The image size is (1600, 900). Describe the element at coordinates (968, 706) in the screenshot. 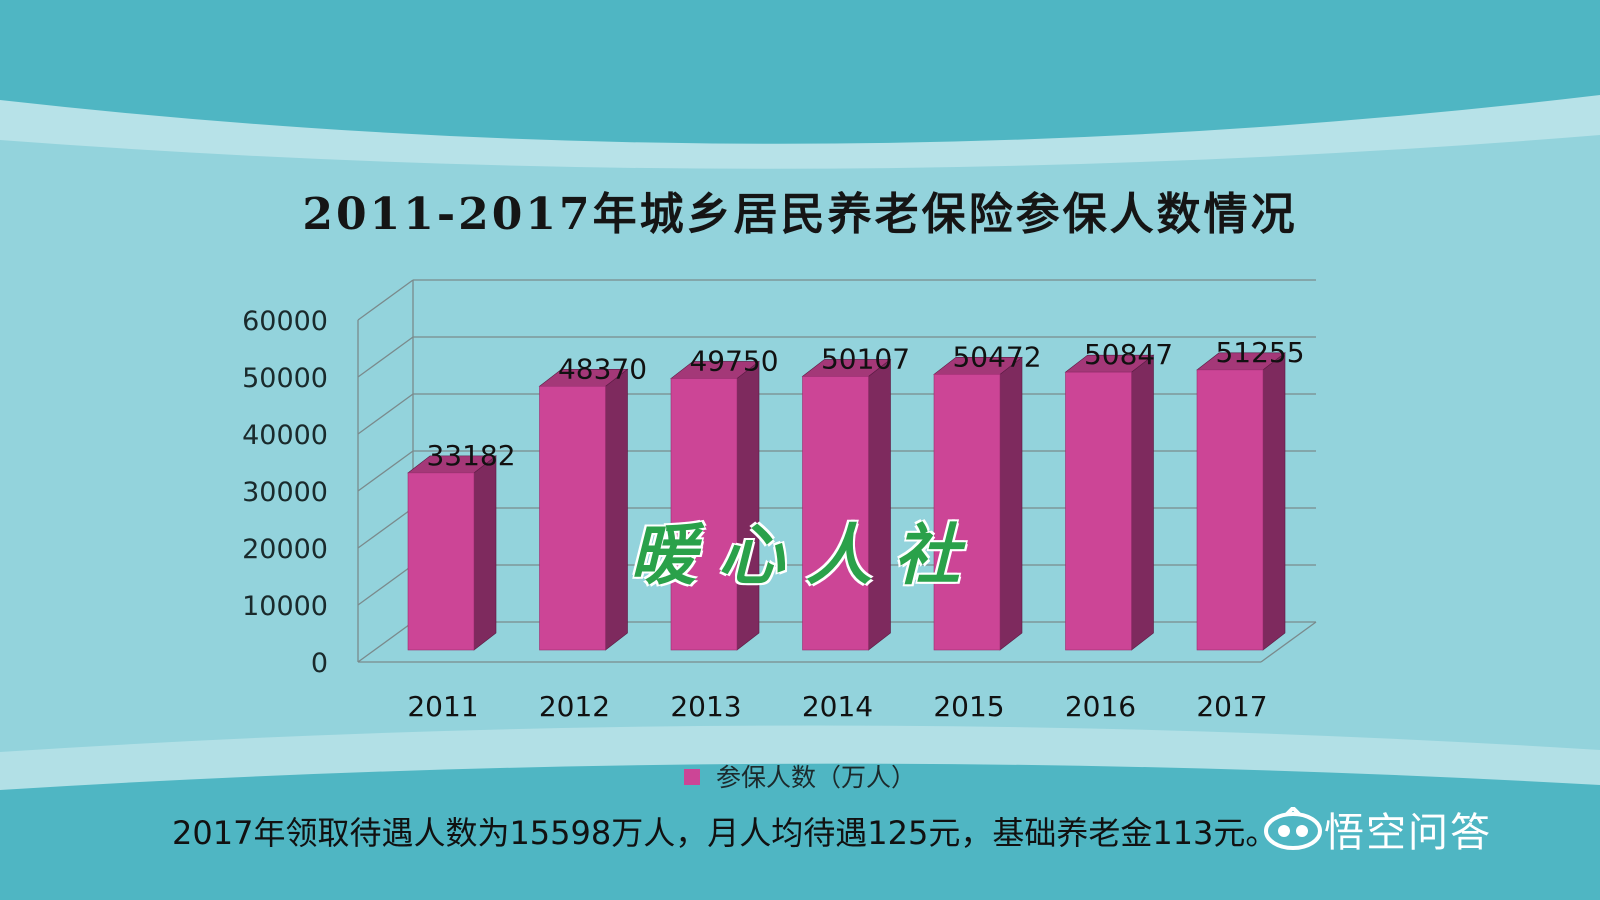

I see `x-tick-label: 2015` at that location.